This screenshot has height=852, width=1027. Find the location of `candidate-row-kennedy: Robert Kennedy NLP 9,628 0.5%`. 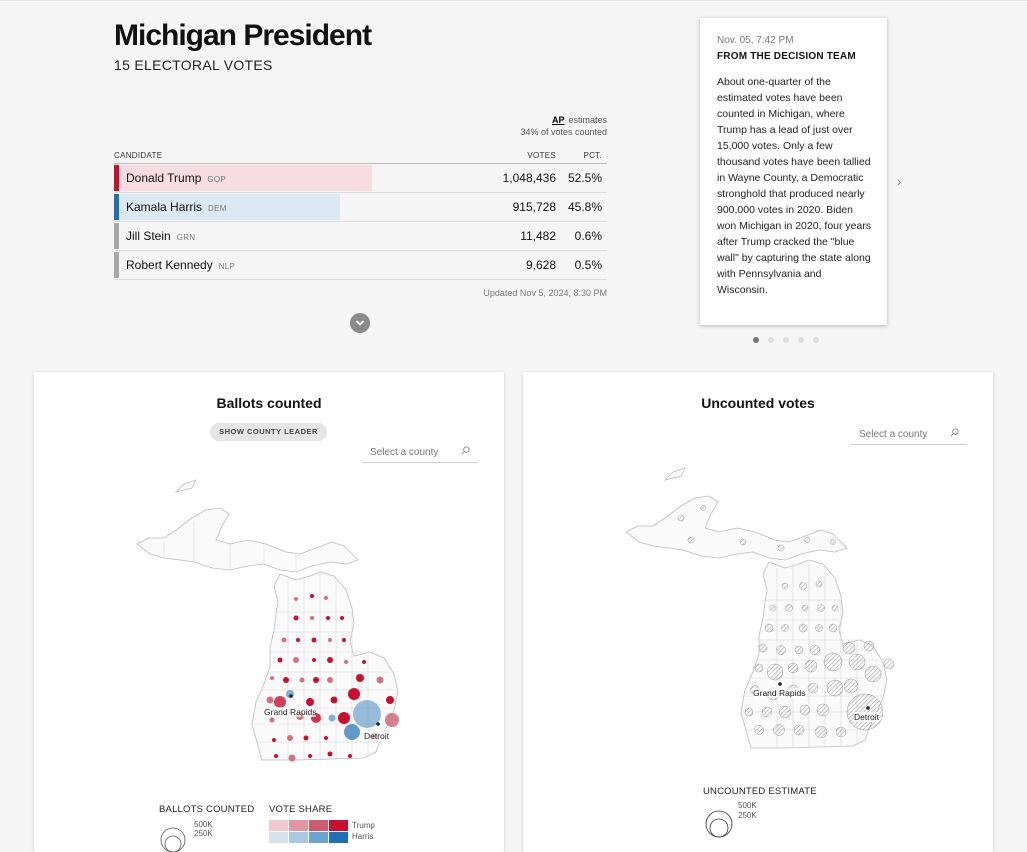

candidate-row-kennedy: Robert Kennedy NLP 9,628 0.5% is located at coordinates (360, 265).